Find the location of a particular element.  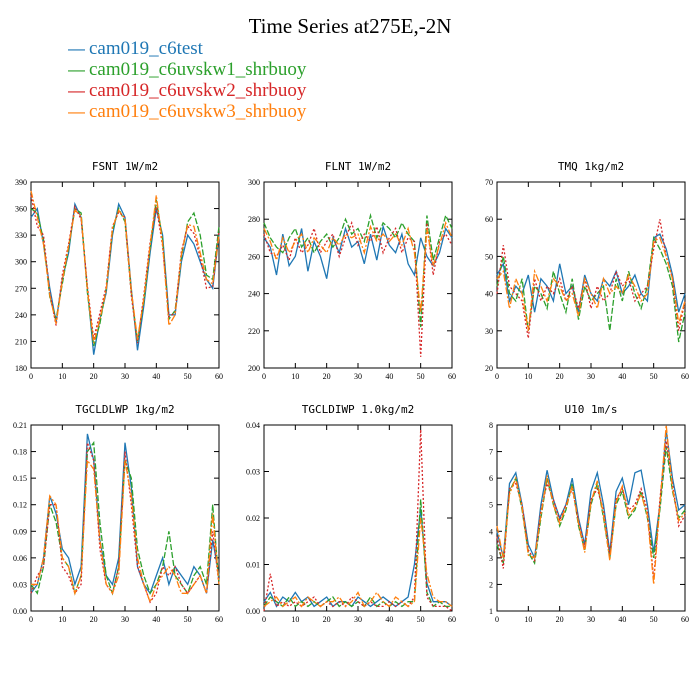

y-tick-label: 4 is located at coordinates (491, 531).